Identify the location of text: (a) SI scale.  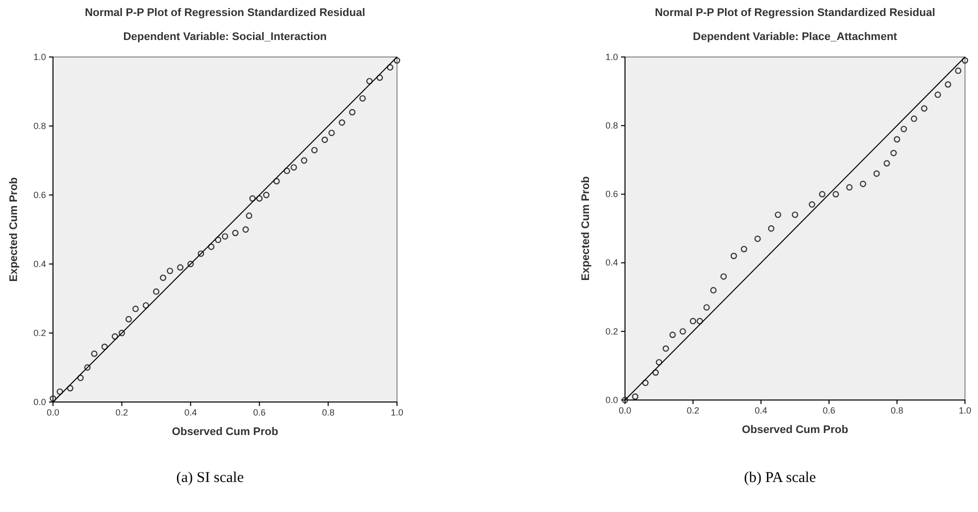
(210, 478).